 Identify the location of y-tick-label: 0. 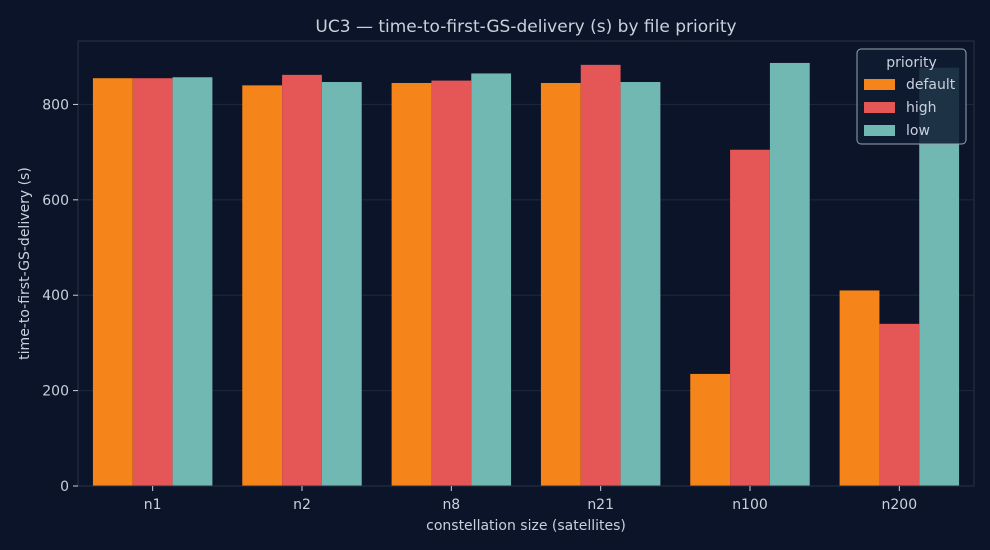
(64, 487).